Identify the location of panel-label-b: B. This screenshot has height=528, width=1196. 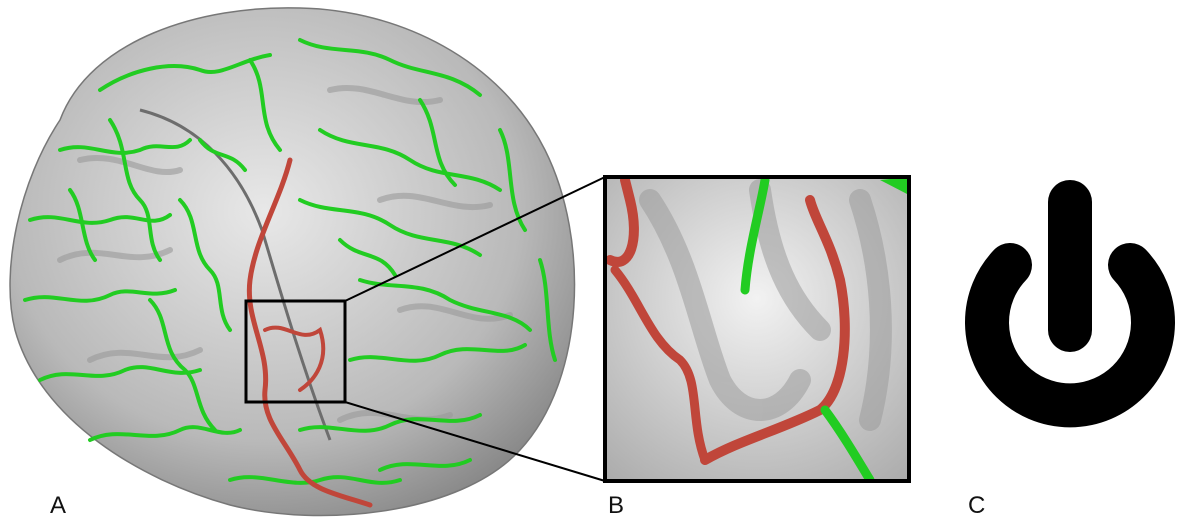
(616, 505).